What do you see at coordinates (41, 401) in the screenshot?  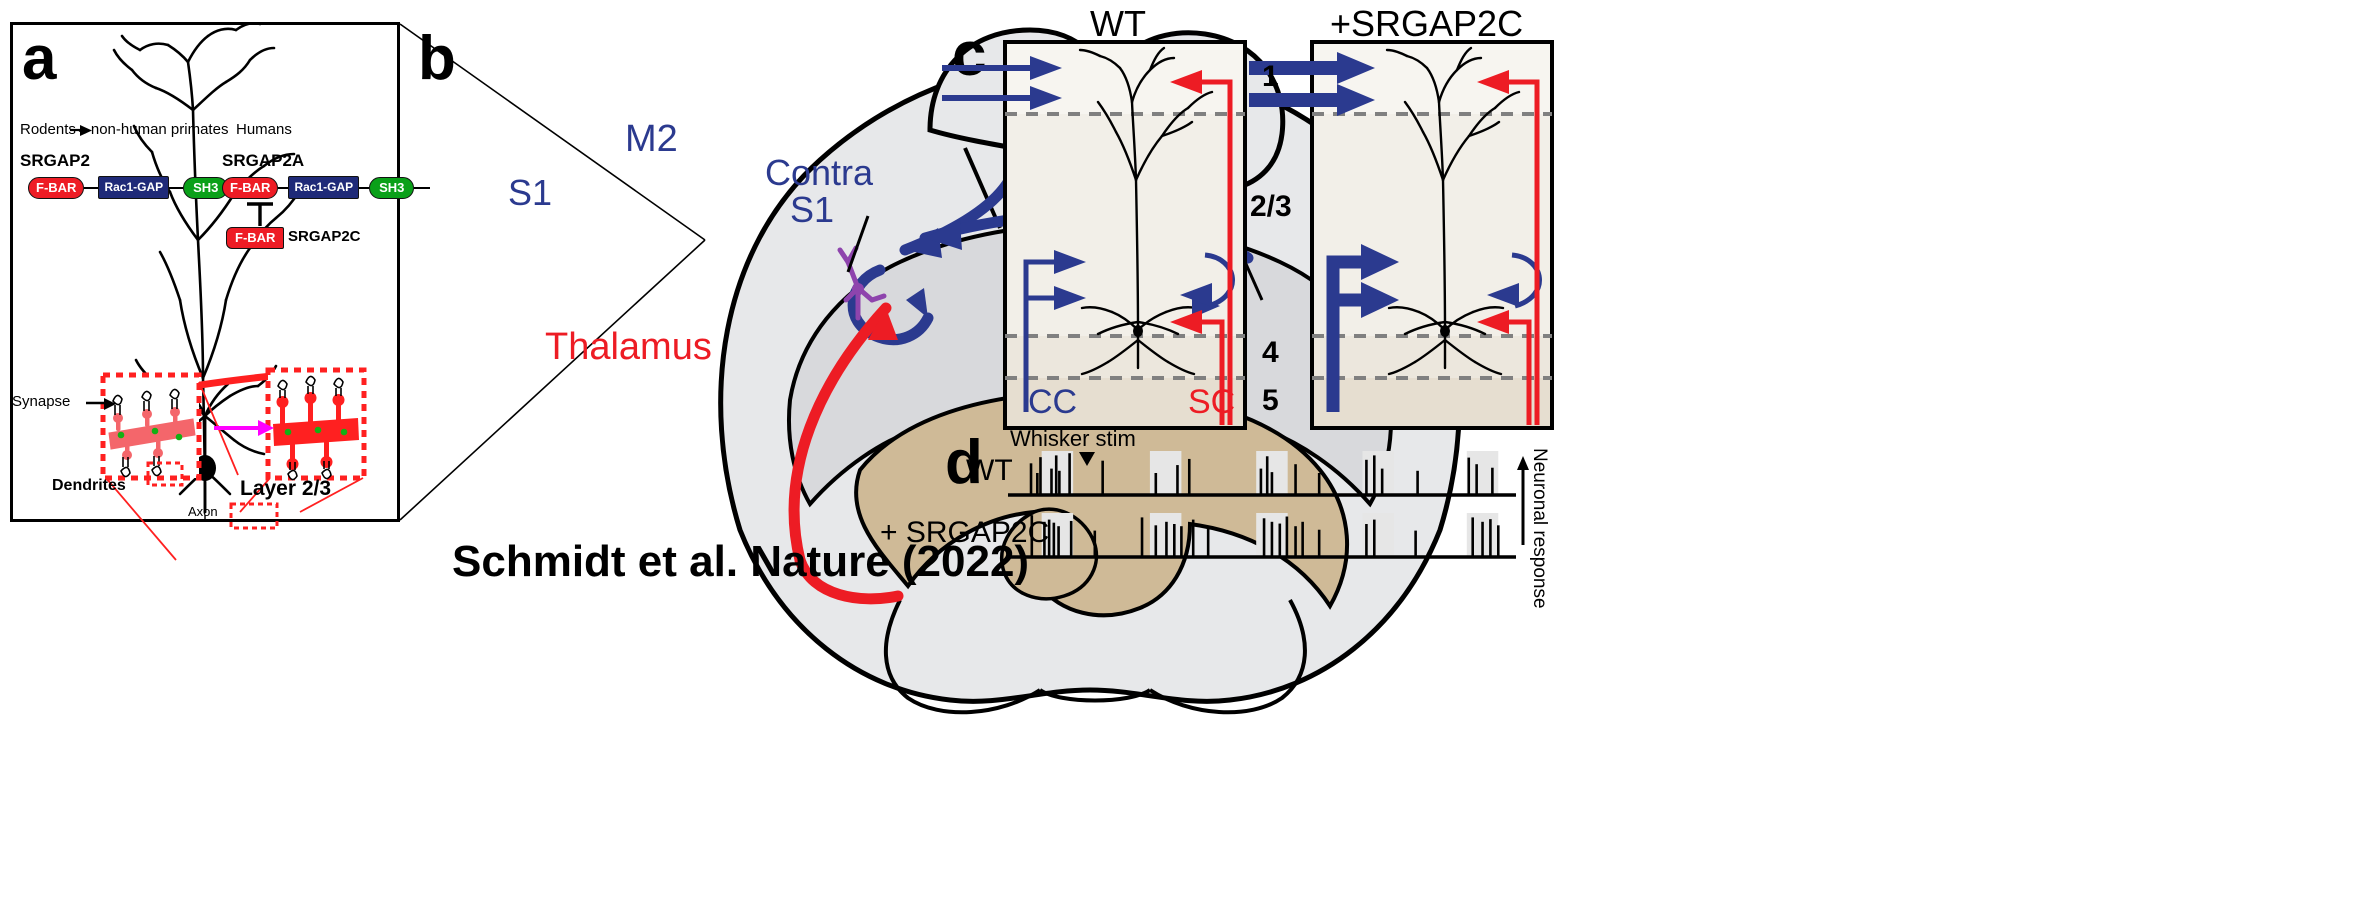 I see `synapse-label: Synapse` at bounding box center [41, 401].